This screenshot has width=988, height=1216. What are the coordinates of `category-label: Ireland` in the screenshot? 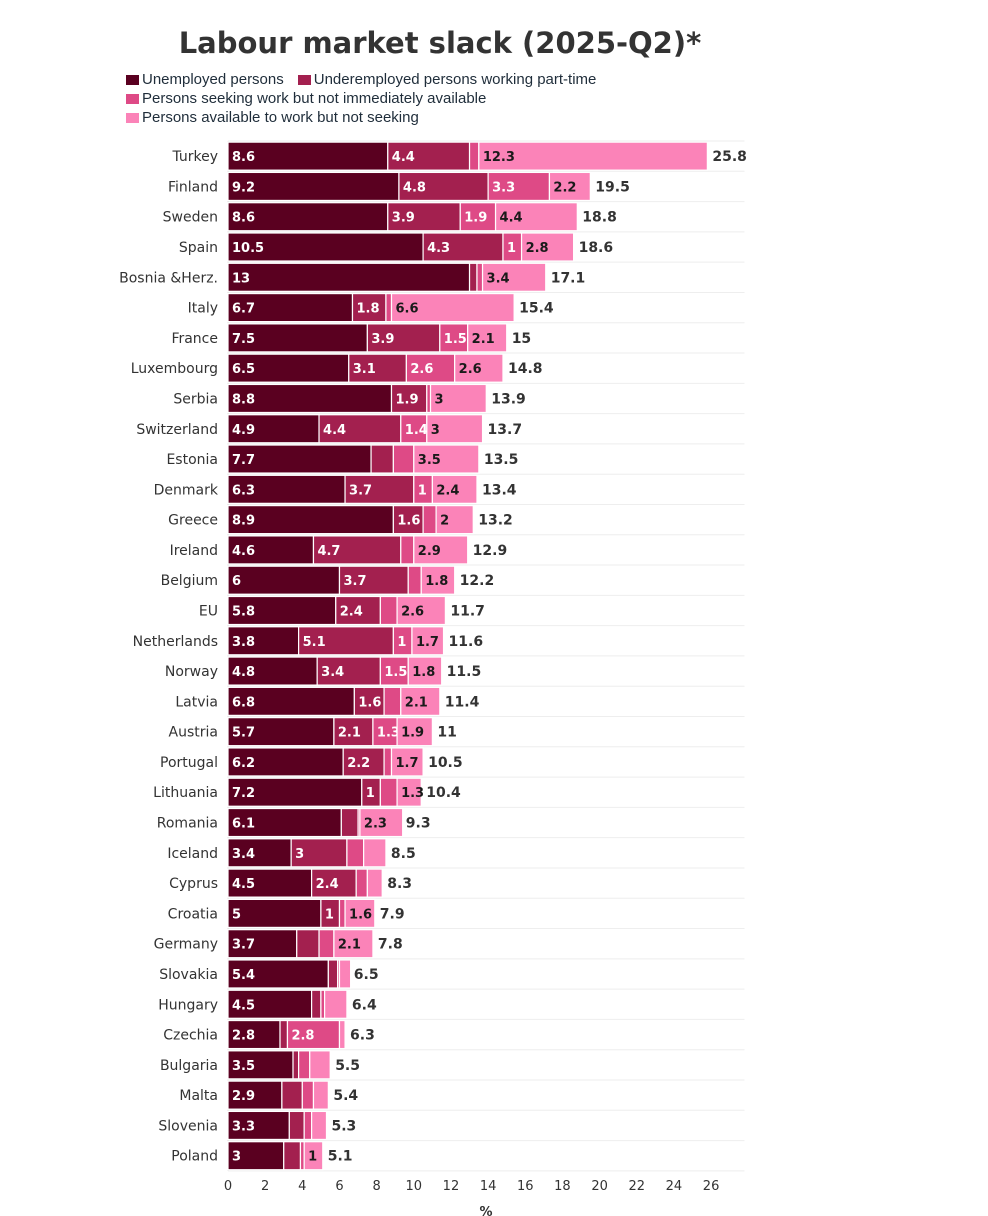 It's located at (194, 551).